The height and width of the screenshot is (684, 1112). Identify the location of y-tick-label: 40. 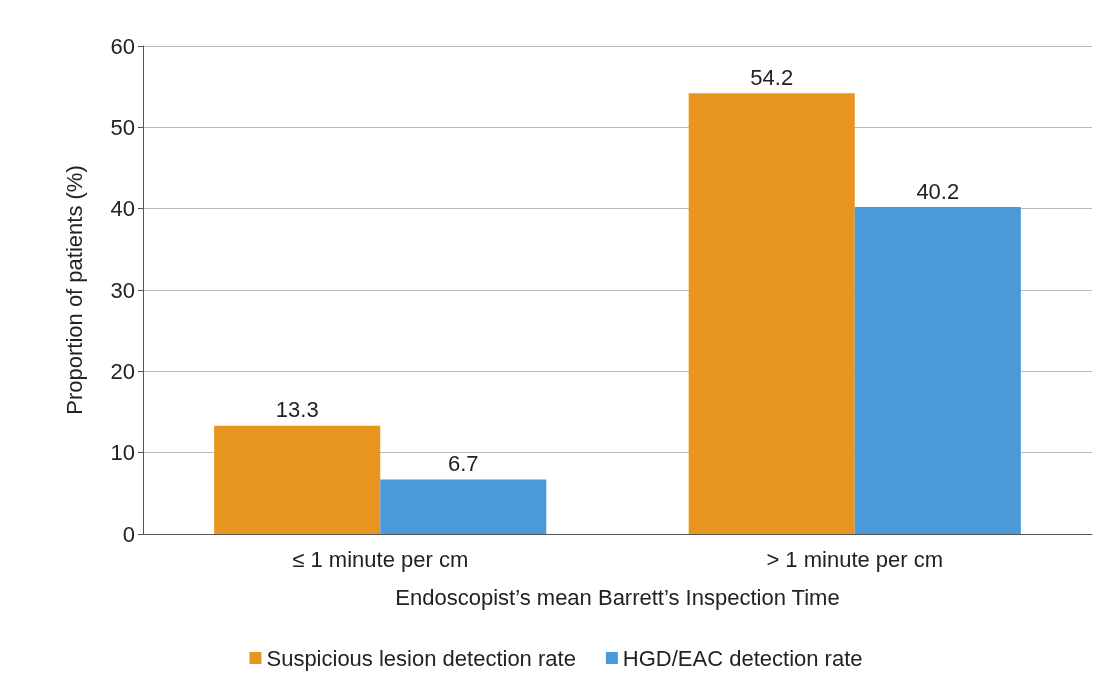
(122, 209).